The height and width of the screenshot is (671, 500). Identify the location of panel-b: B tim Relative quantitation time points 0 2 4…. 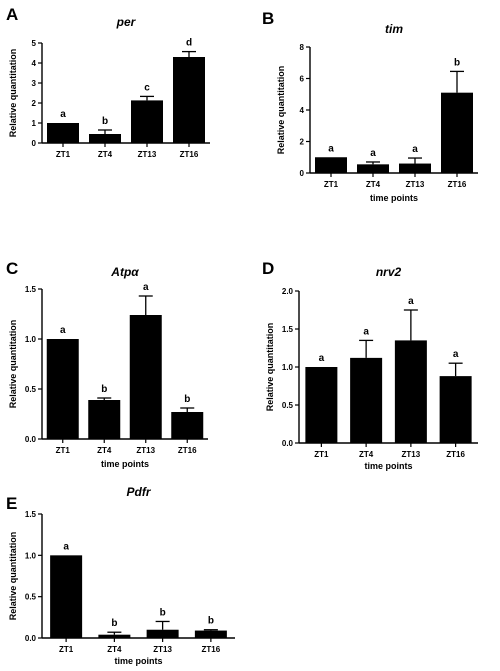
(370, 106).